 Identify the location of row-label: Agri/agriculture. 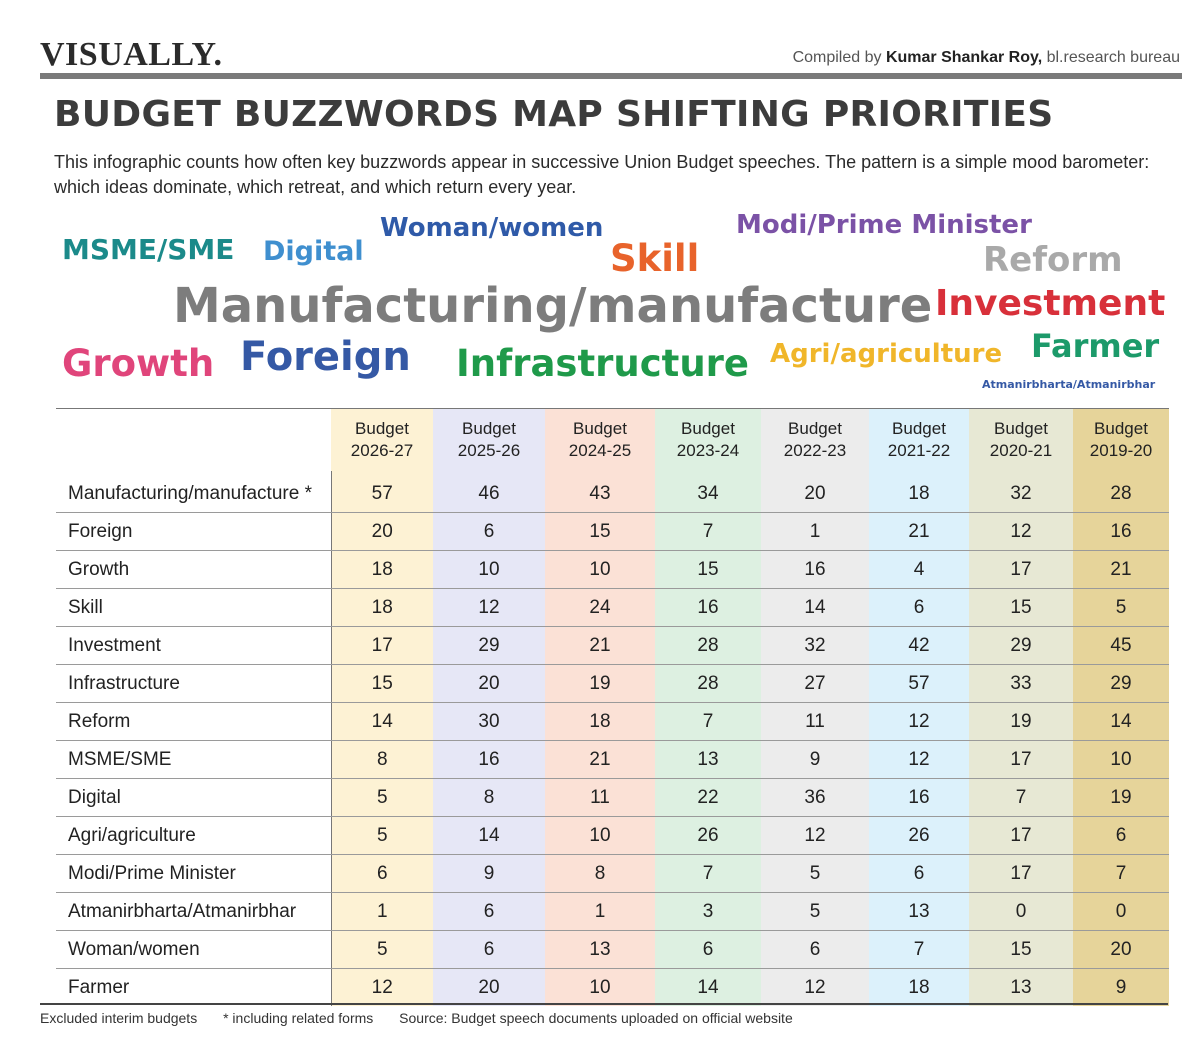
(194, 835).